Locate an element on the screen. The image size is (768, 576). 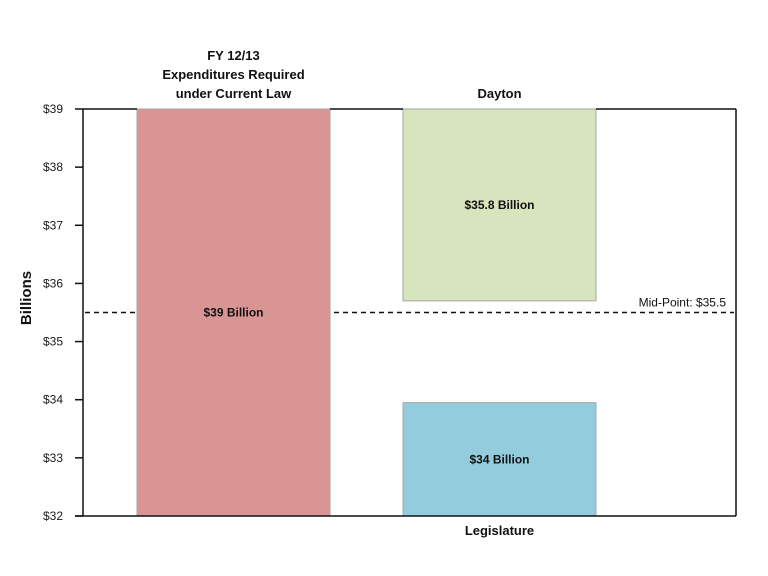
y-tick-label: $36 is located at coordinates (53, 283).